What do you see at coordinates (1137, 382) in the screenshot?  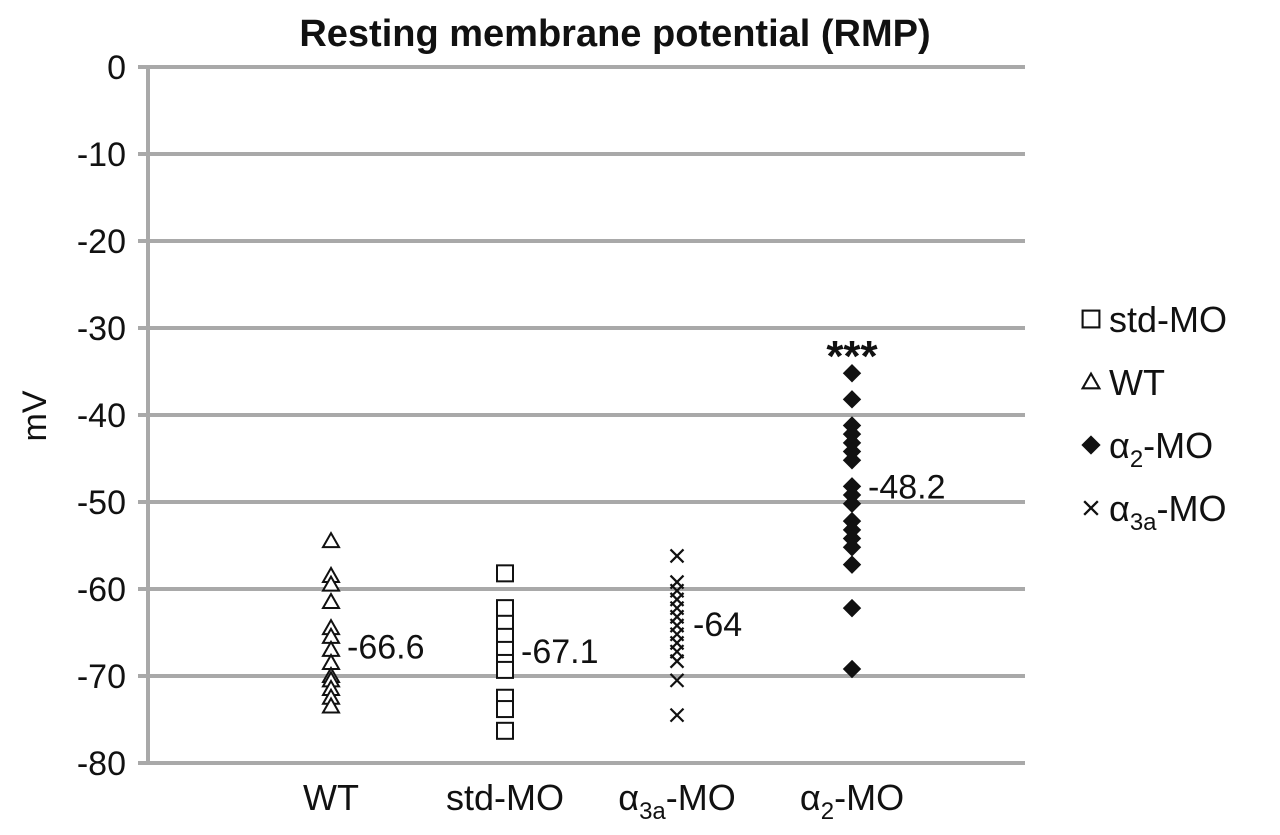 I see `legend-label: WT` at bounding box center [1137, 382].